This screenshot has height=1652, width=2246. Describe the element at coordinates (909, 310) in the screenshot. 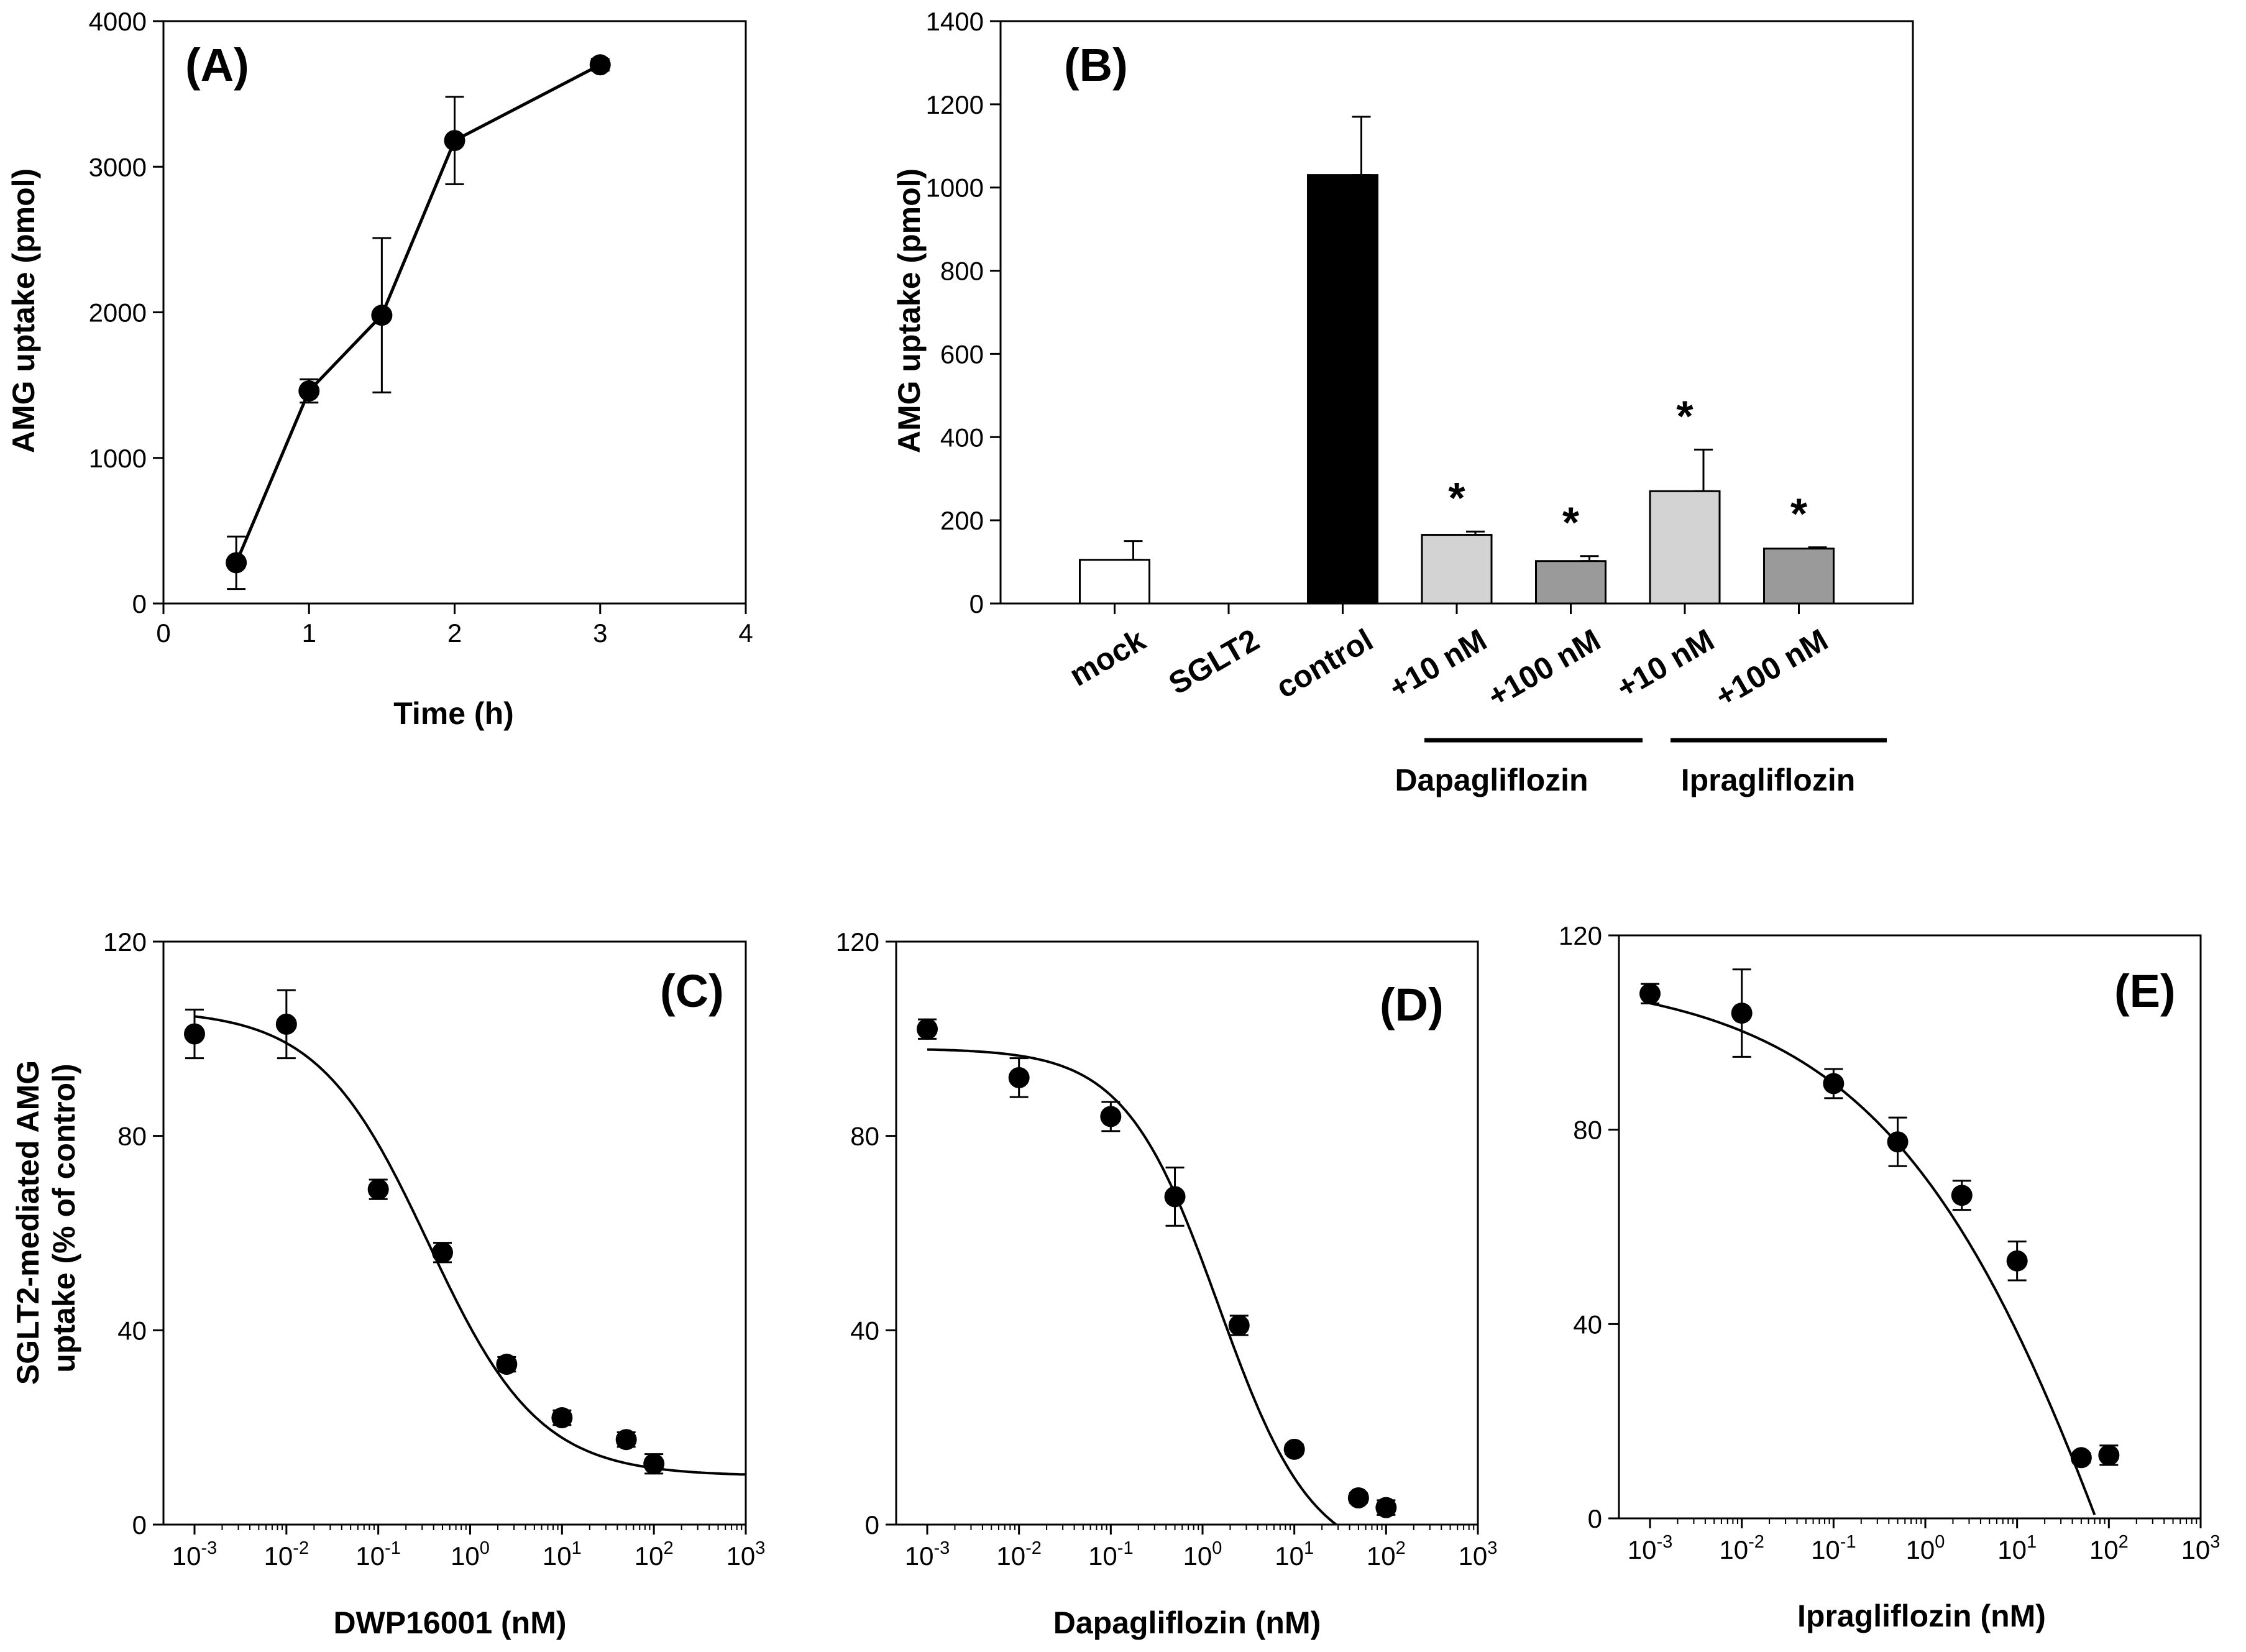

I see `axis-label-b-y: AMG uptake (pmol)` at that location.